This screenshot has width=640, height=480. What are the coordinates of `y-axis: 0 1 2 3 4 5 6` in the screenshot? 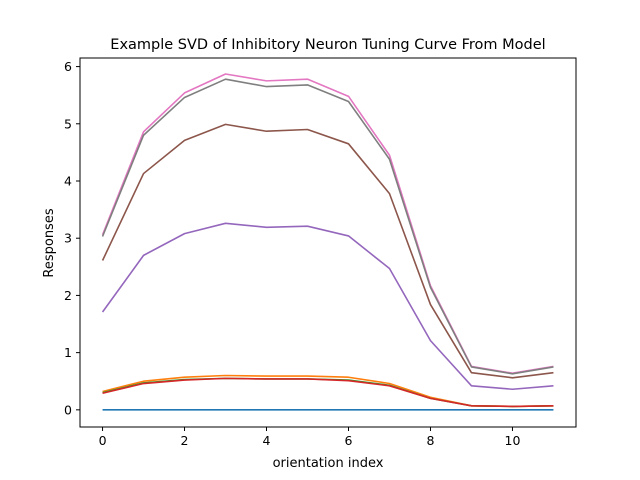 It's located at (72, 238).